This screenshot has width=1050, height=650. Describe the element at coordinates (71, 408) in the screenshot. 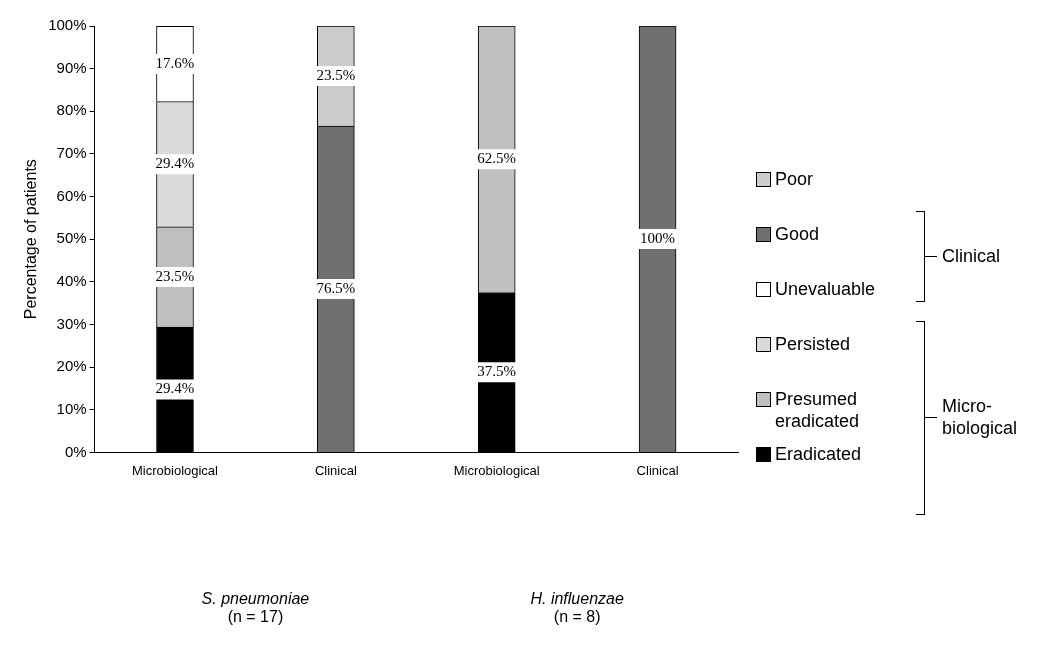

I see `y-tick-label: 10%` at that location.